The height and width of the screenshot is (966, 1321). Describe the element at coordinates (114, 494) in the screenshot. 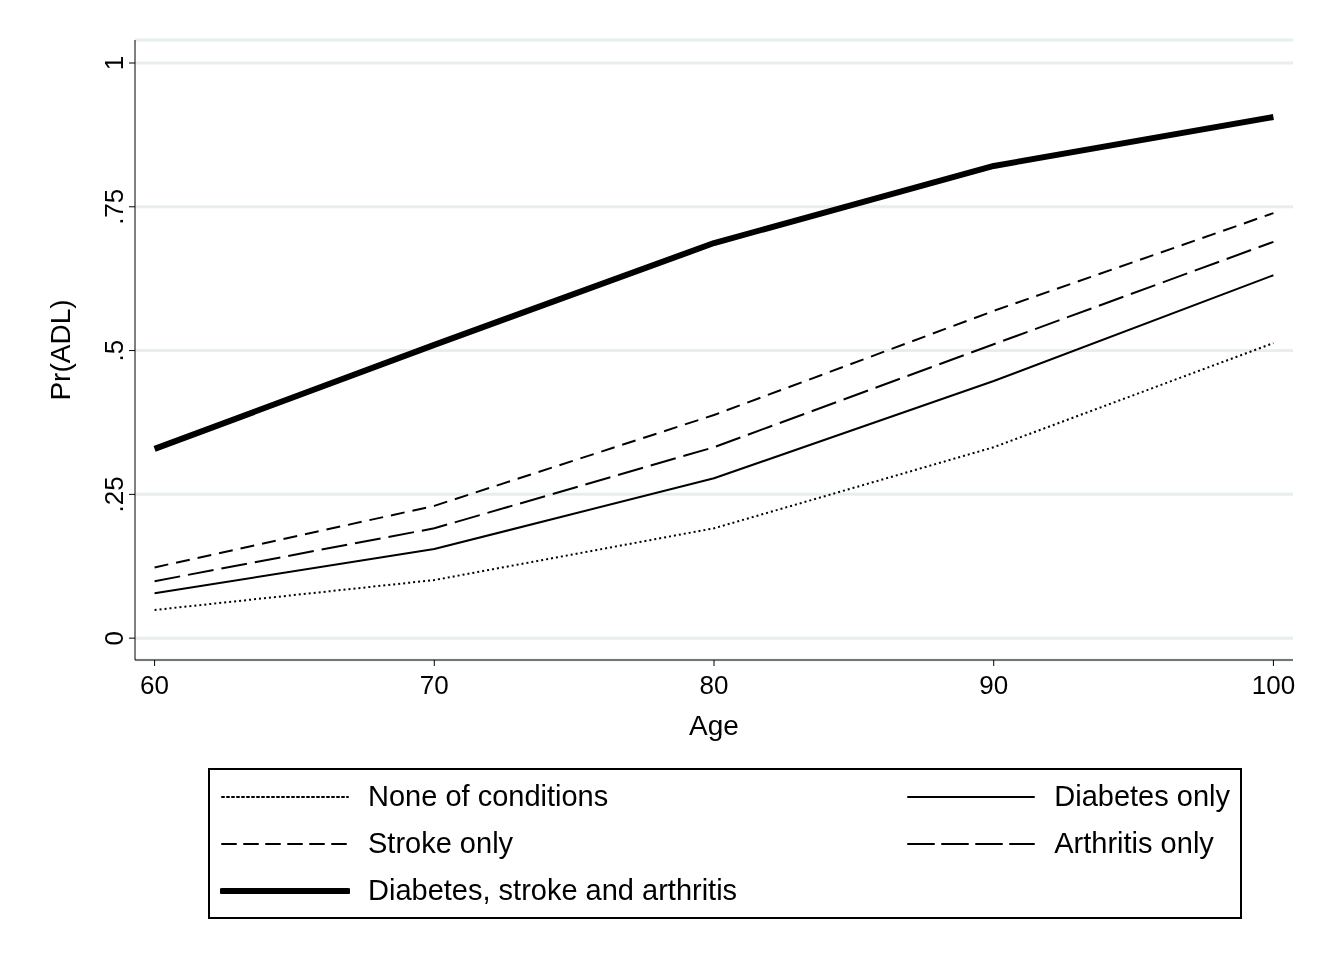

I see `y-tick-label: .25` at that location.